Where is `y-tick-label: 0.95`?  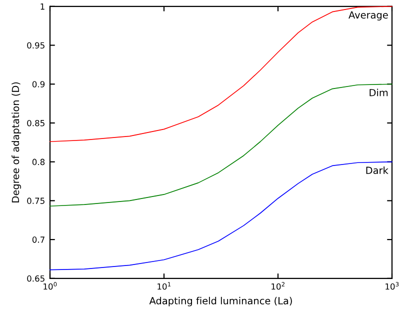 y-tick-label: 0.95 is located at coordinates (35, 45).